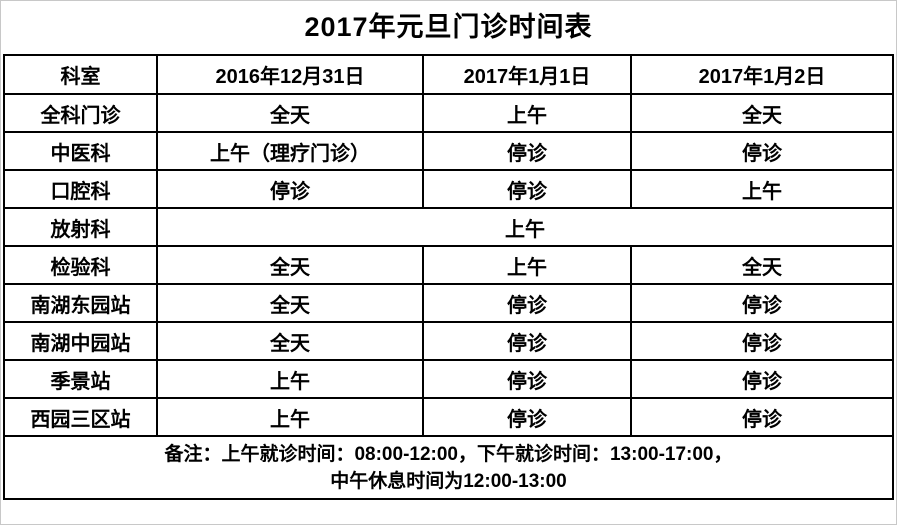  I want to click on table-row: 南湖中园站 全天 停诊 停诊, so click(448, 341).